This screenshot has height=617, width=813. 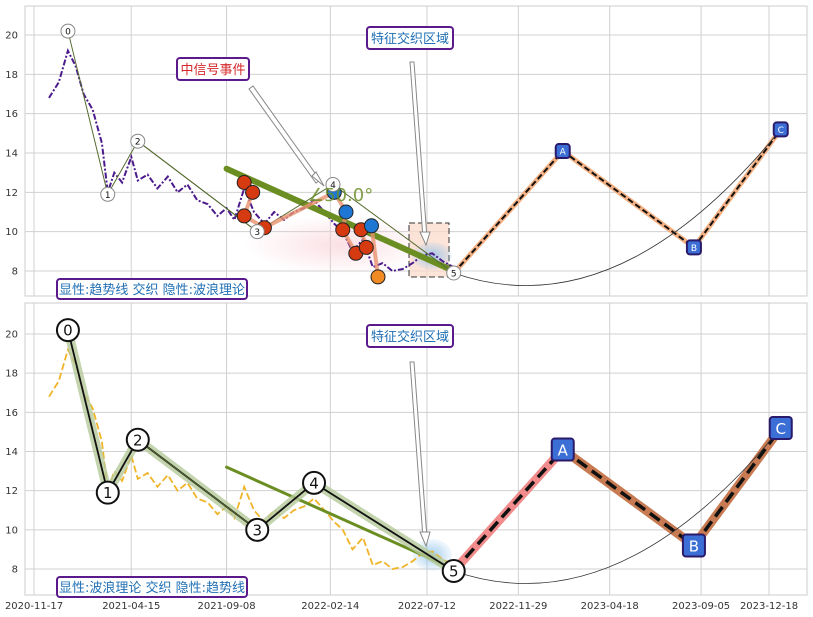 I want to click on angle-label: ∠50.0°, so click(x=340, y=195).